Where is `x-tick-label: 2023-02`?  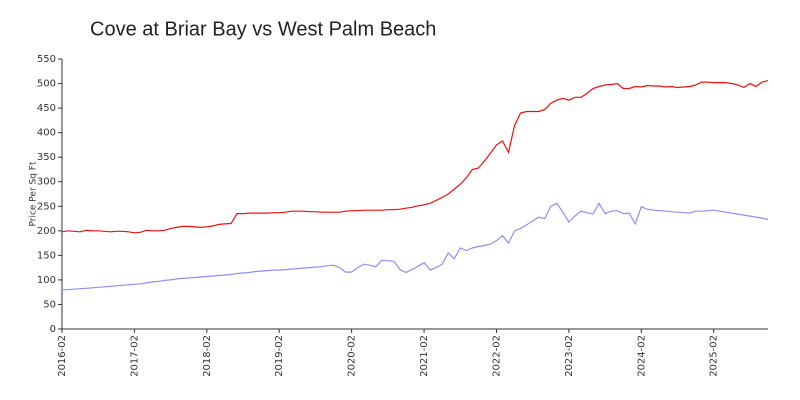 x-tick-label: 2023-02 is located at coordinates (569, 356).